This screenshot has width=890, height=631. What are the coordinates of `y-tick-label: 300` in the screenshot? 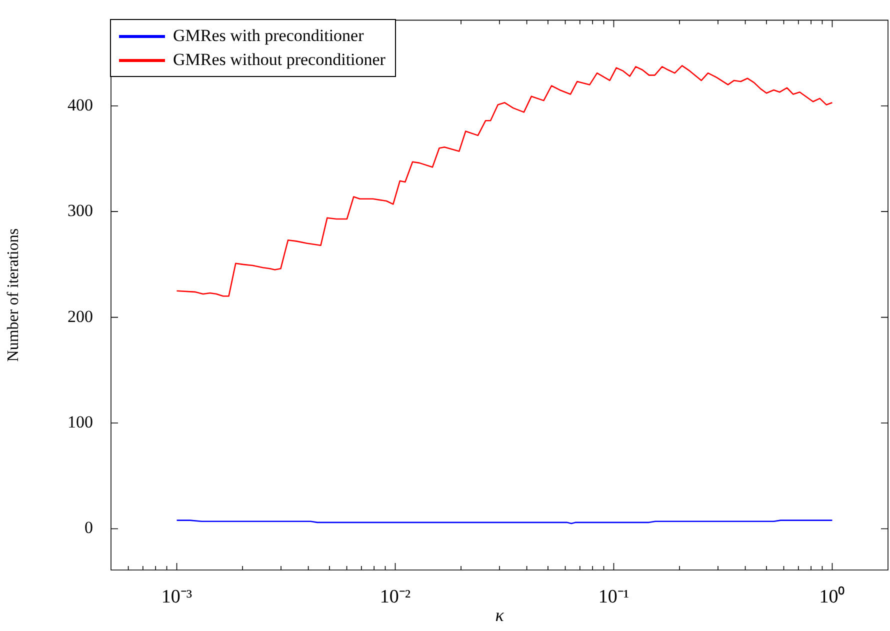 It's located at (80, 210).